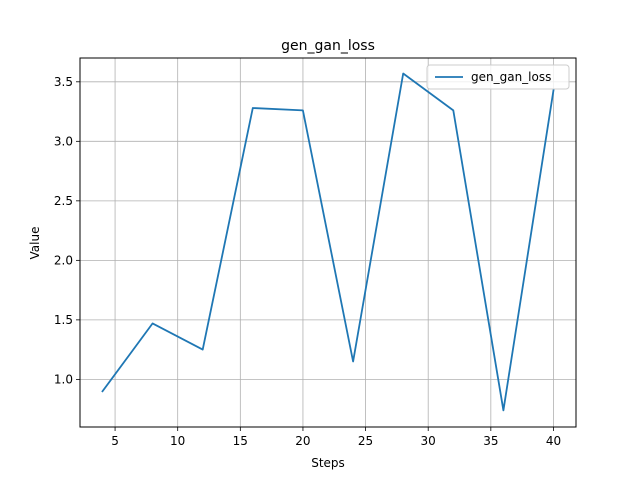 This screenshot has width=640, height=480. Describe the element at coordinates (63, 201) in the screenshot. I see `y-tick-label: 2.5` at that location.